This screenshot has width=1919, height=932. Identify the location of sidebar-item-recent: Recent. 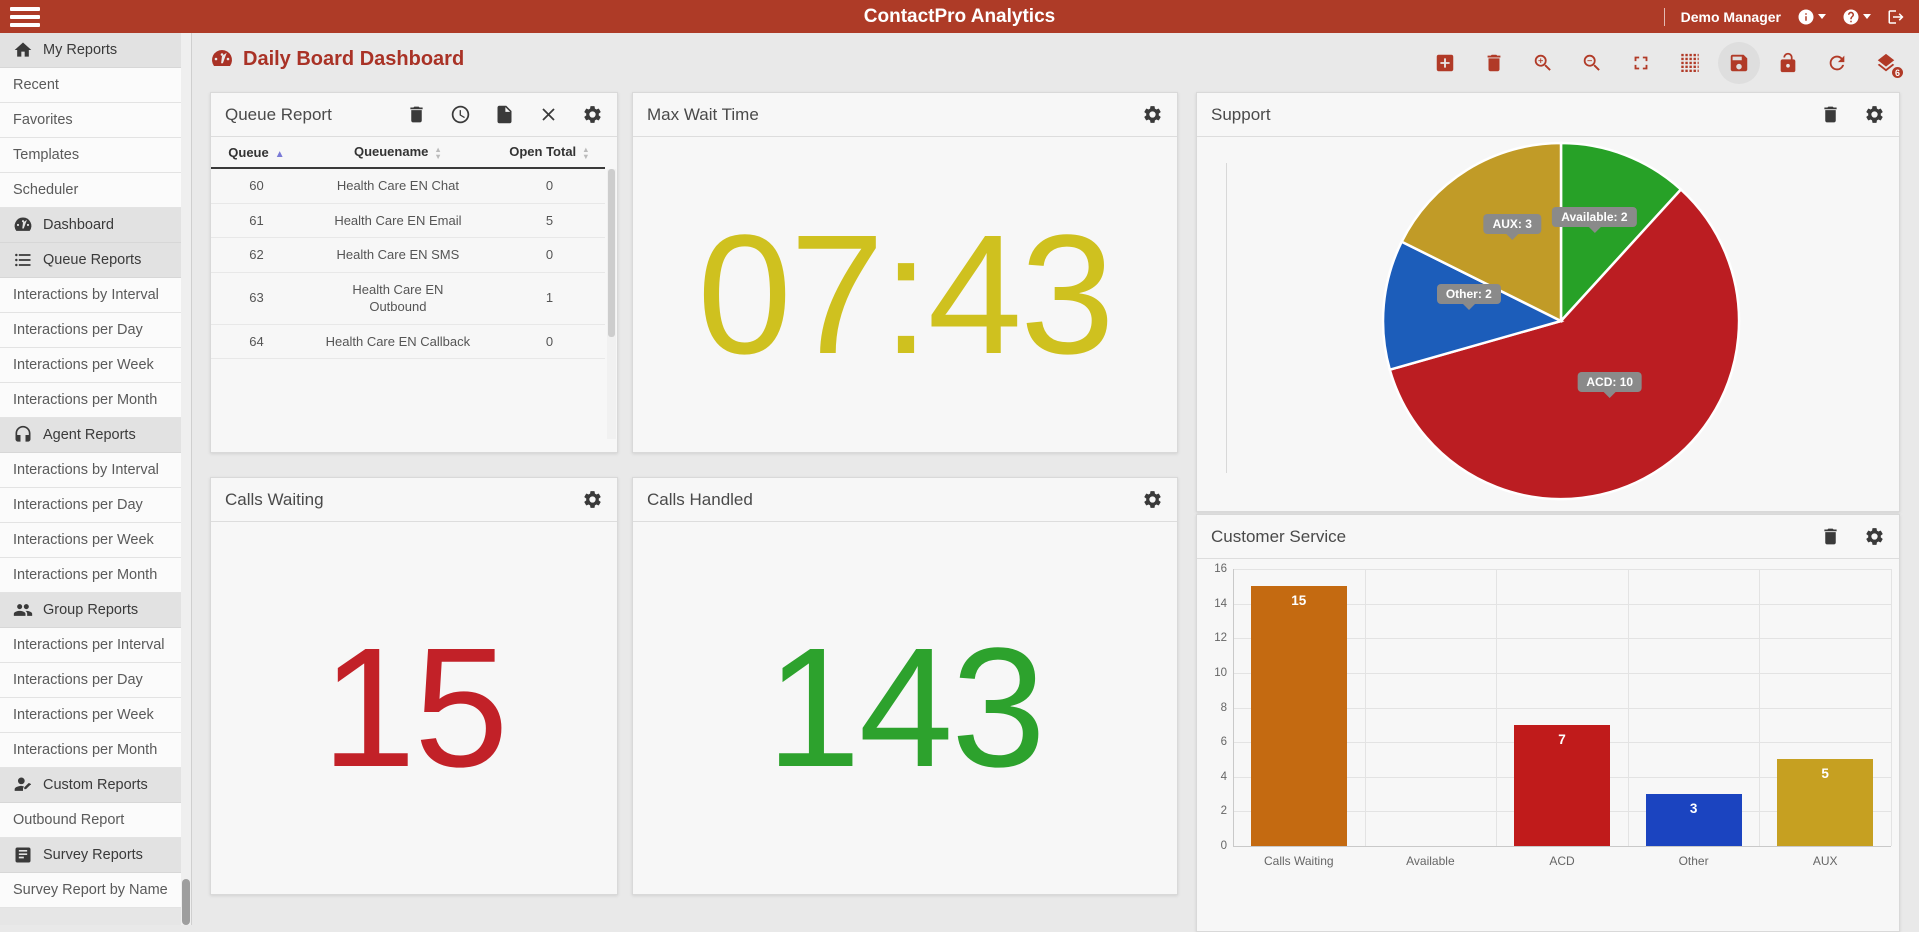
(90, 85).